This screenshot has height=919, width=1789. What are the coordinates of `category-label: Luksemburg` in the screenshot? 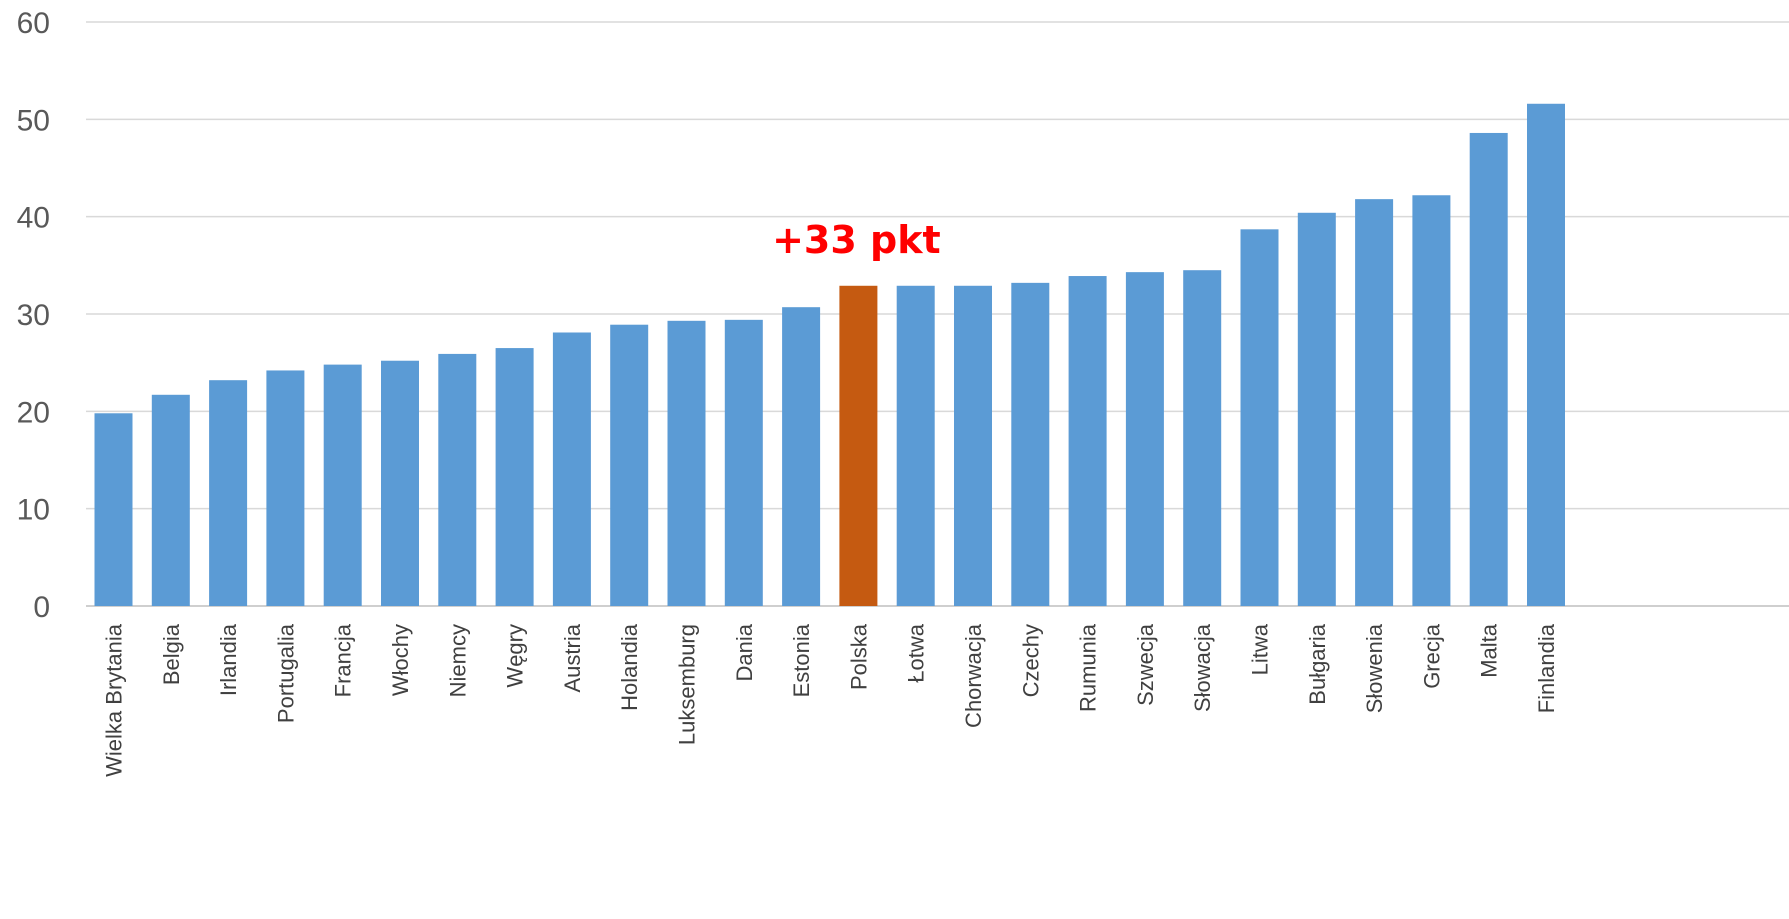 It's located at (687, 684).